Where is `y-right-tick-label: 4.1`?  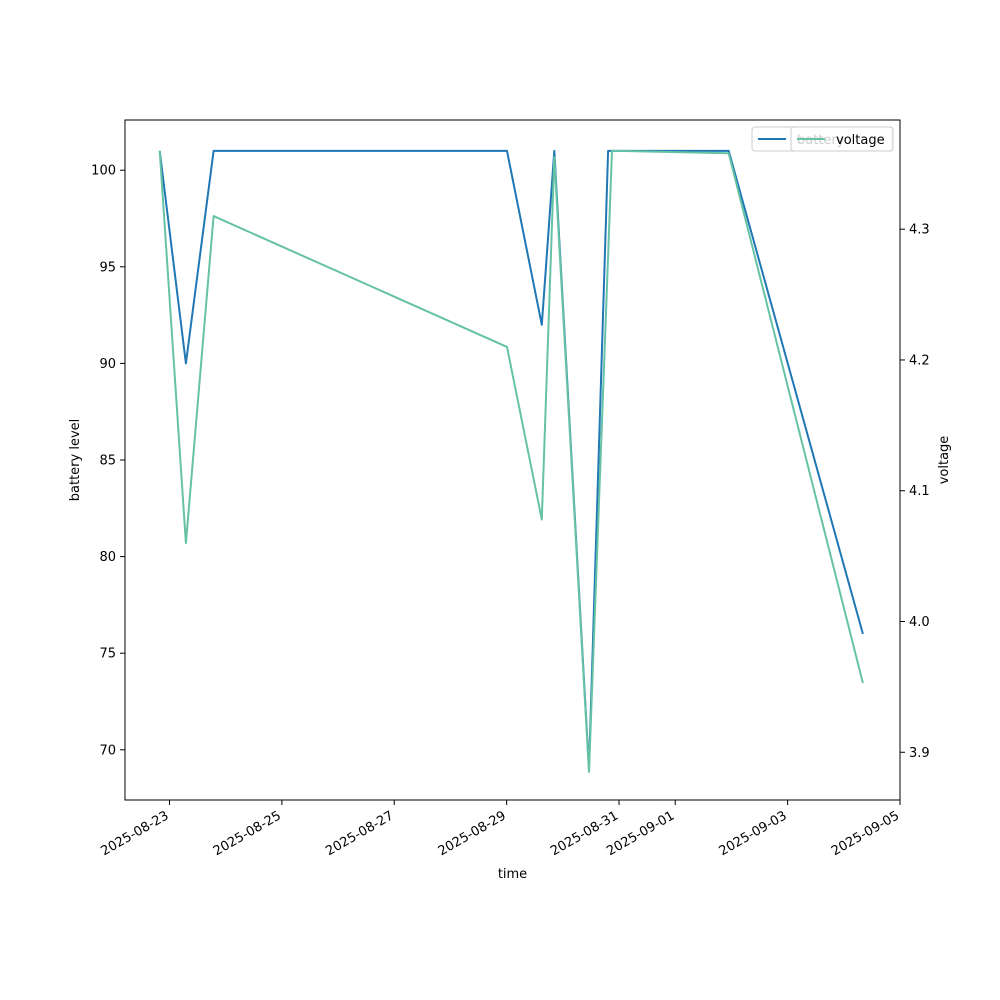 y-right-tick-label: 4.1 is located at coordinates (919, 491).